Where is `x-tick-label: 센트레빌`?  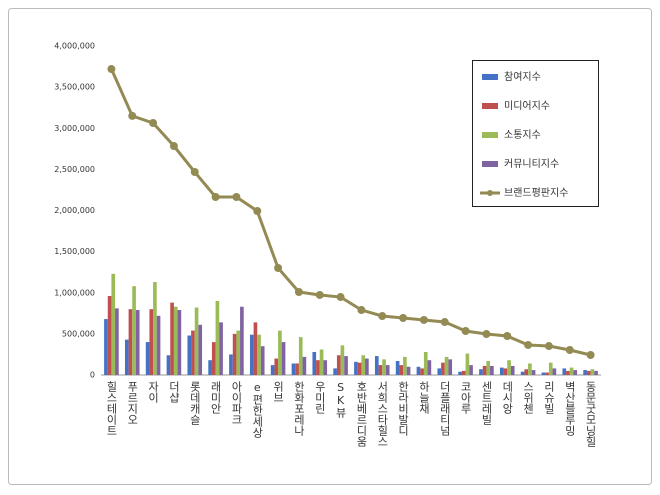 x-tick-label: 센트레빌 is located at coordinates (486, 403).